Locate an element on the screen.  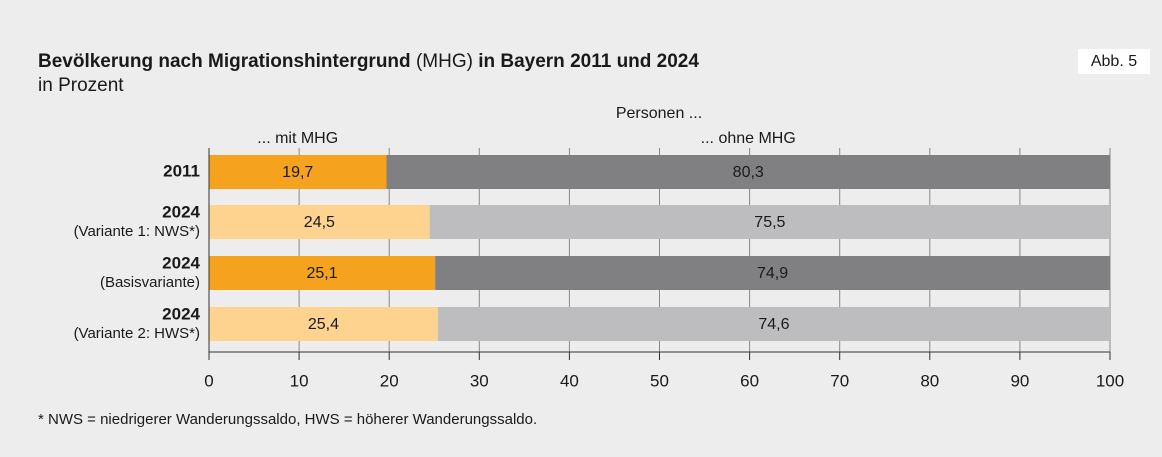
legend-label: ... ohne MHG is located at coordinates (748, 138).